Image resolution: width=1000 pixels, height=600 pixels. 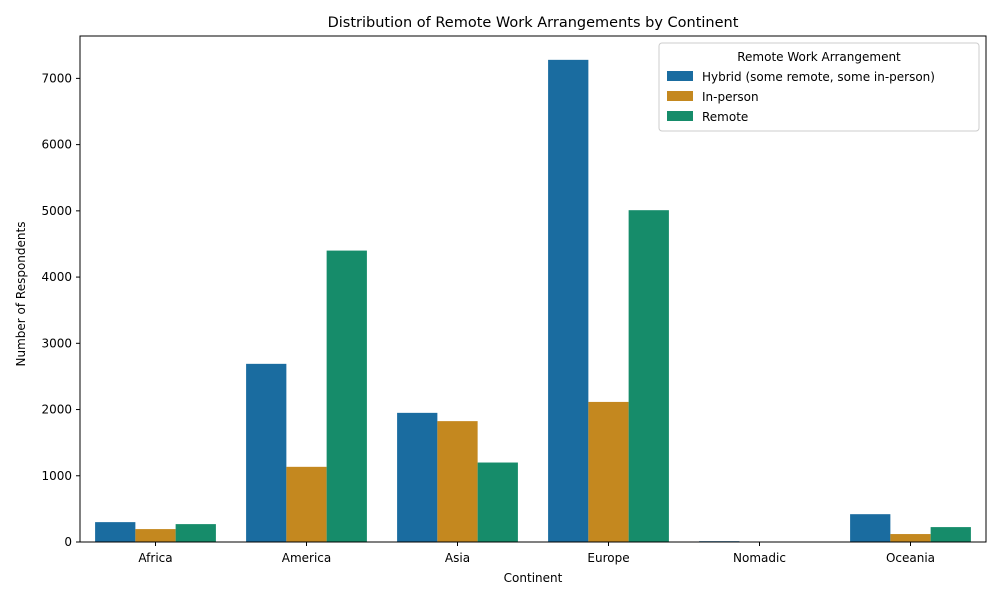 I want to click on y-tick-label: 0, so click(x=68, y=542).